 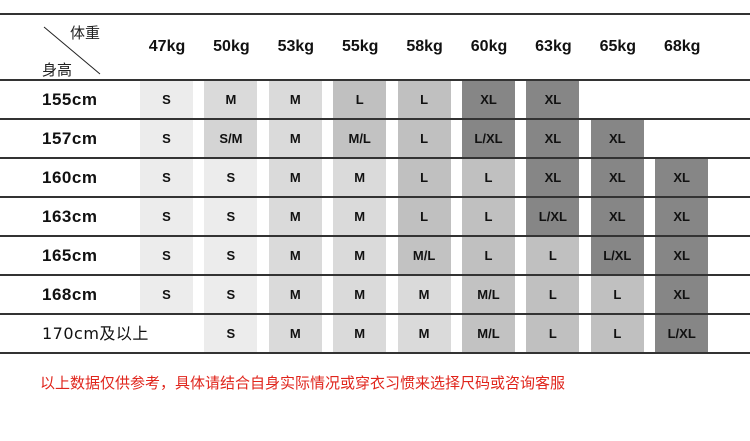 What do you see at coordinates (70, 216) in the screenshot?
I see `height-label: 163cm` at bounding box center [70, 216].